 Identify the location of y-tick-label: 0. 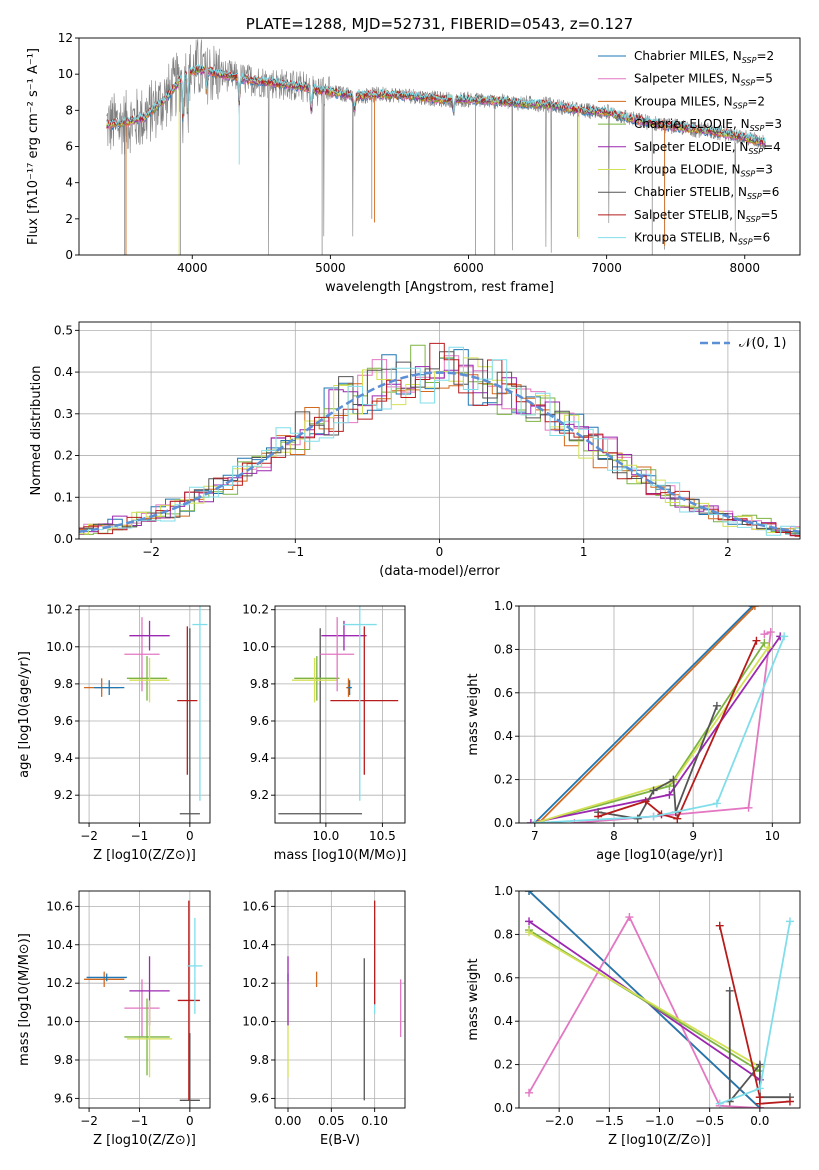
(69, 255).